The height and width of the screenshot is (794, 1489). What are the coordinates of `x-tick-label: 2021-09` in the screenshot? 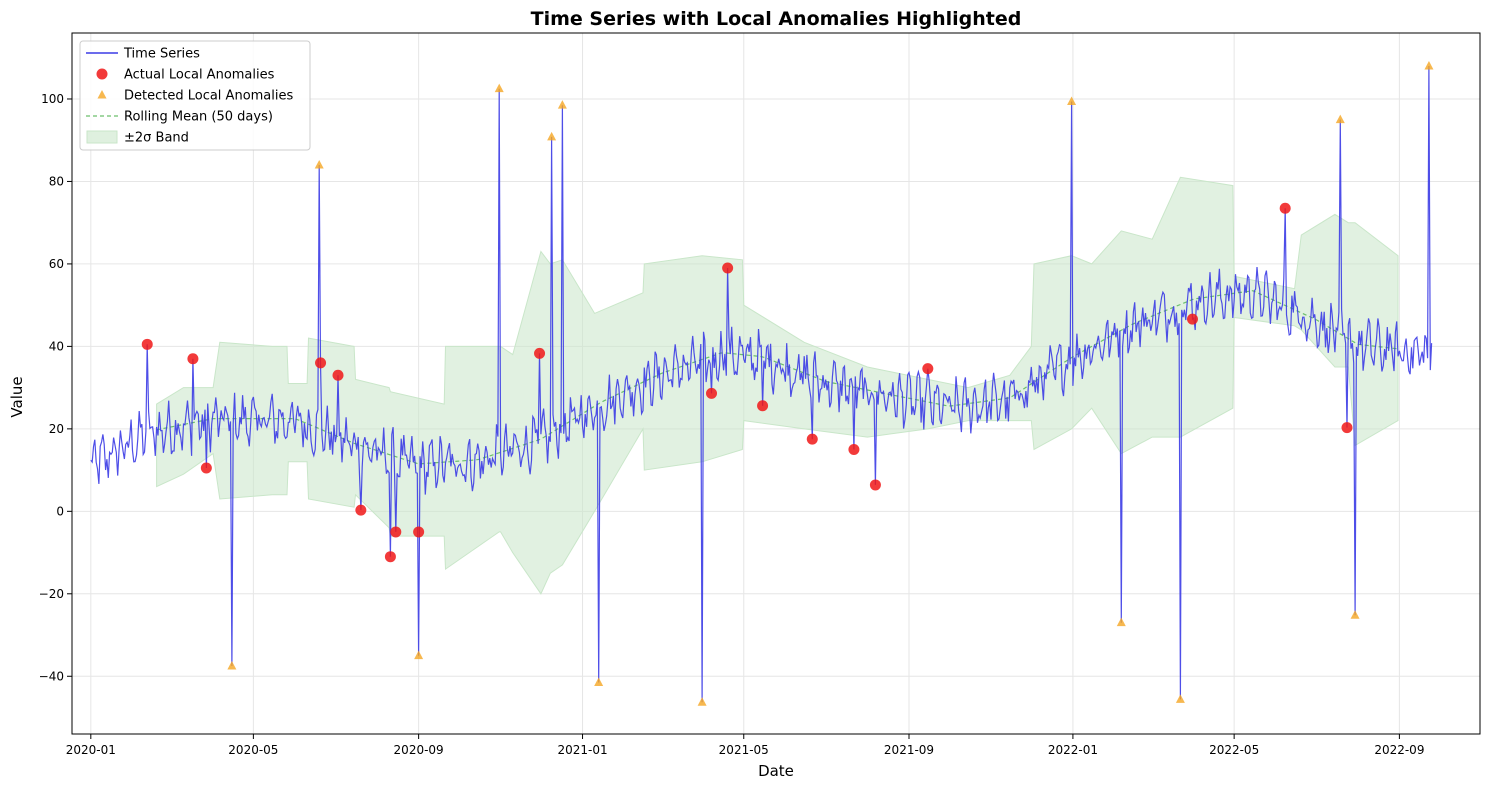 It's located at (909, 750).